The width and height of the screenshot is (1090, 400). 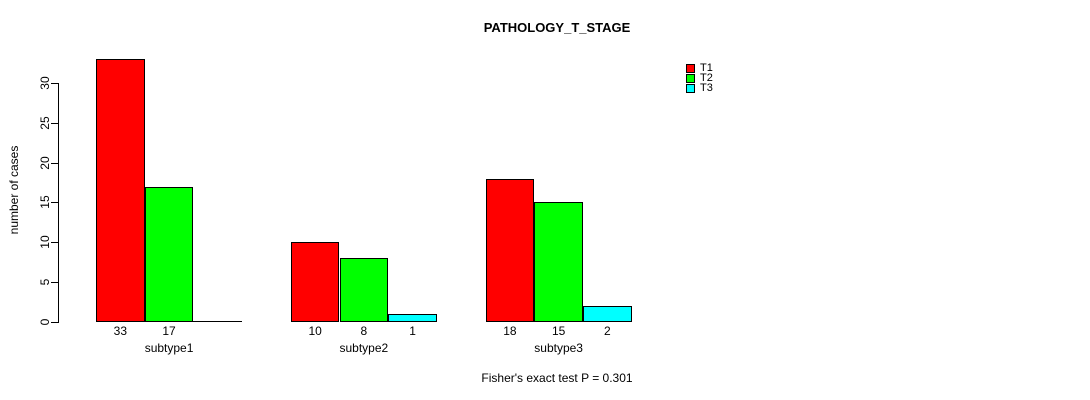 I want to click on bar-value-label: 15, so click(x=558, y=331).